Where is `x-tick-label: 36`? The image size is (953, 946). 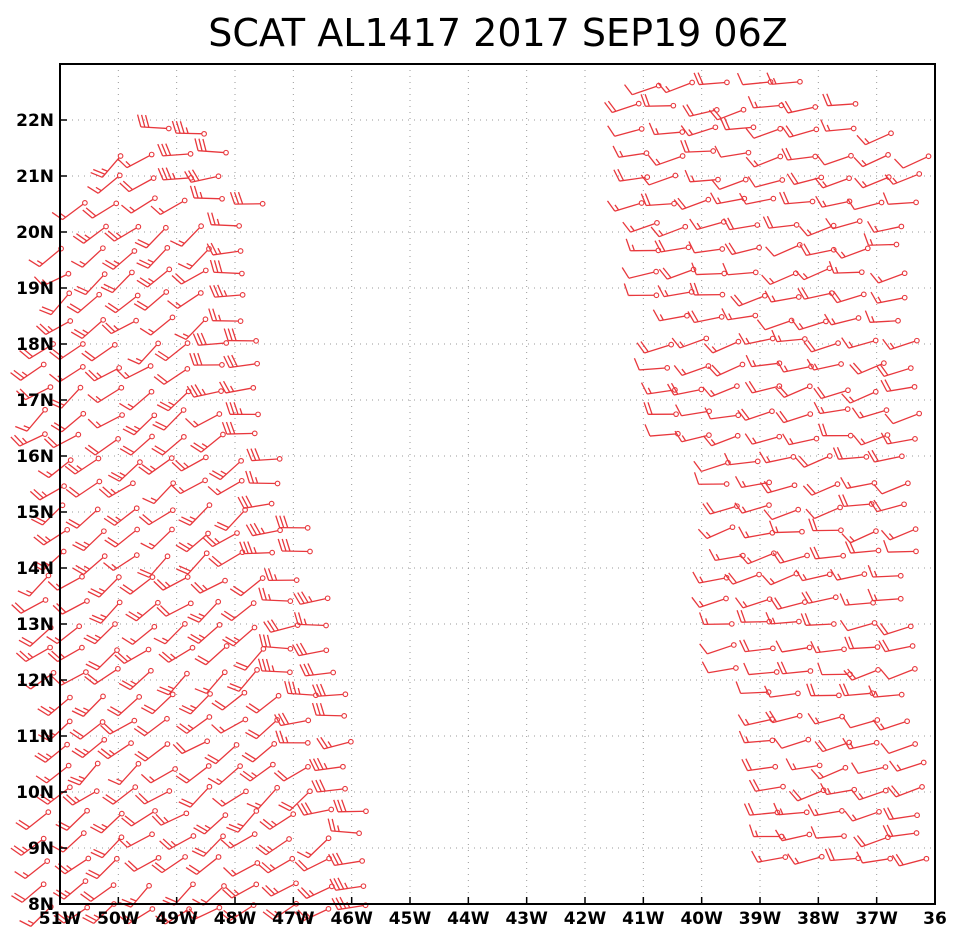 x-tick-label: 36 is located at coordinates (935, 919).